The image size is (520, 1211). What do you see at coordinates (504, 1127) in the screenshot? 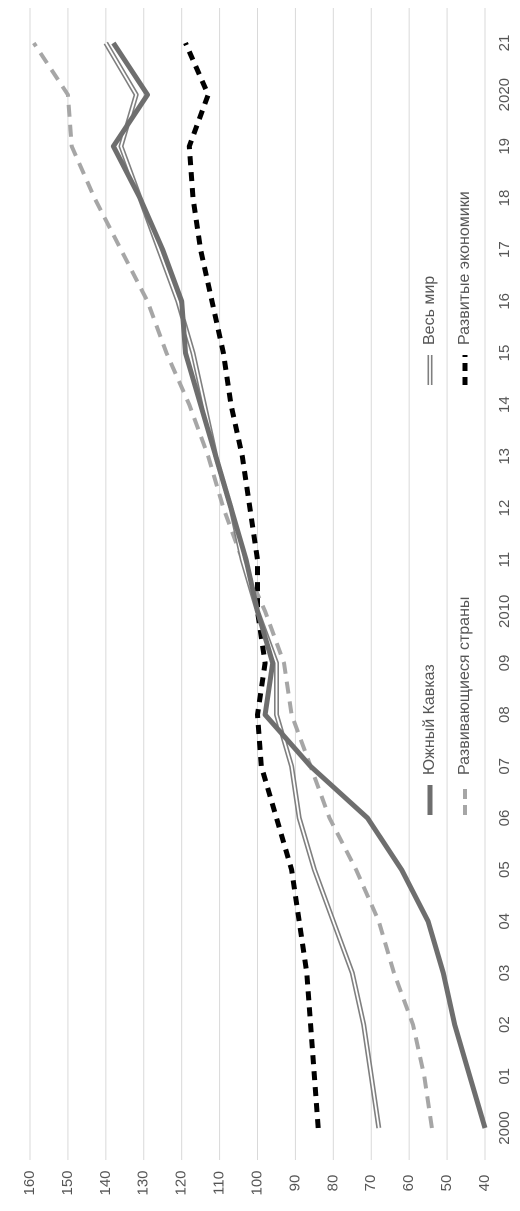
I see `category-tick-label: 2000` at bounding box center [504, 1127].